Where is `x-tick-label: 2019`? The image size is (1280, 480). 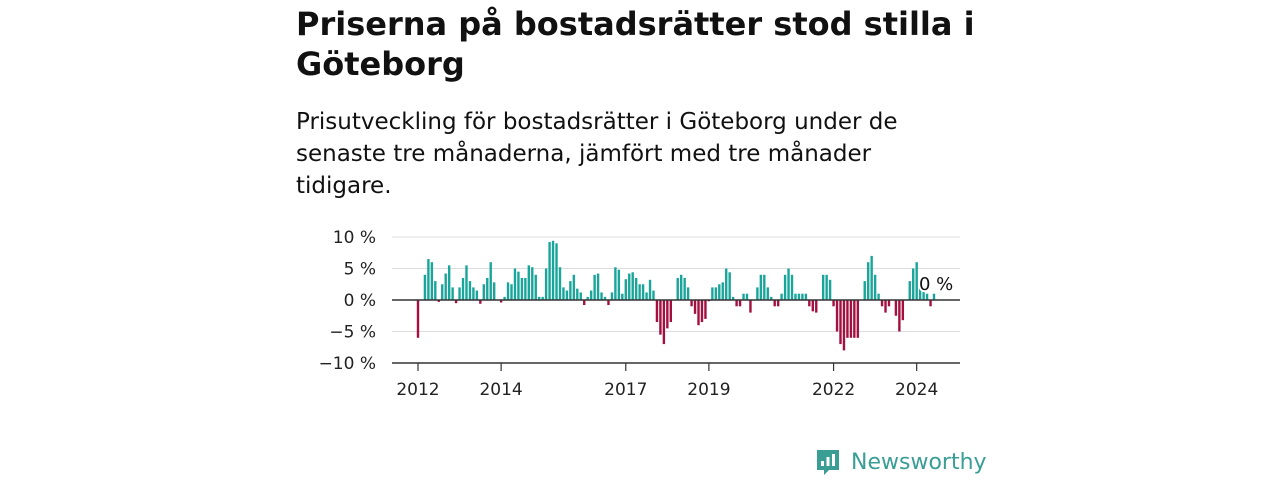
x-tick-label: 2019 is located at coordinates (708, 390).